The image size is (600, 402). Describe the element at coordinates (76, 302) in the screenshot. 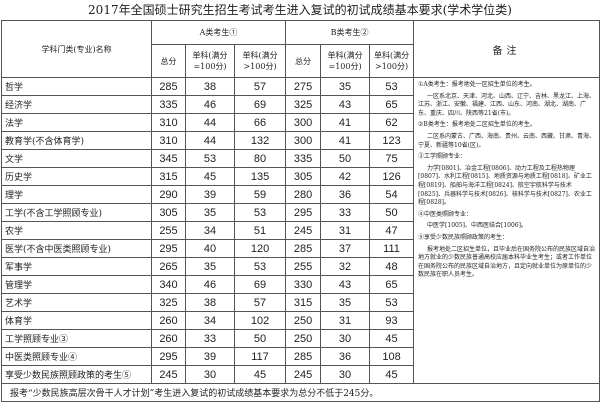

I see `subject-name: 艺术学` at that location.